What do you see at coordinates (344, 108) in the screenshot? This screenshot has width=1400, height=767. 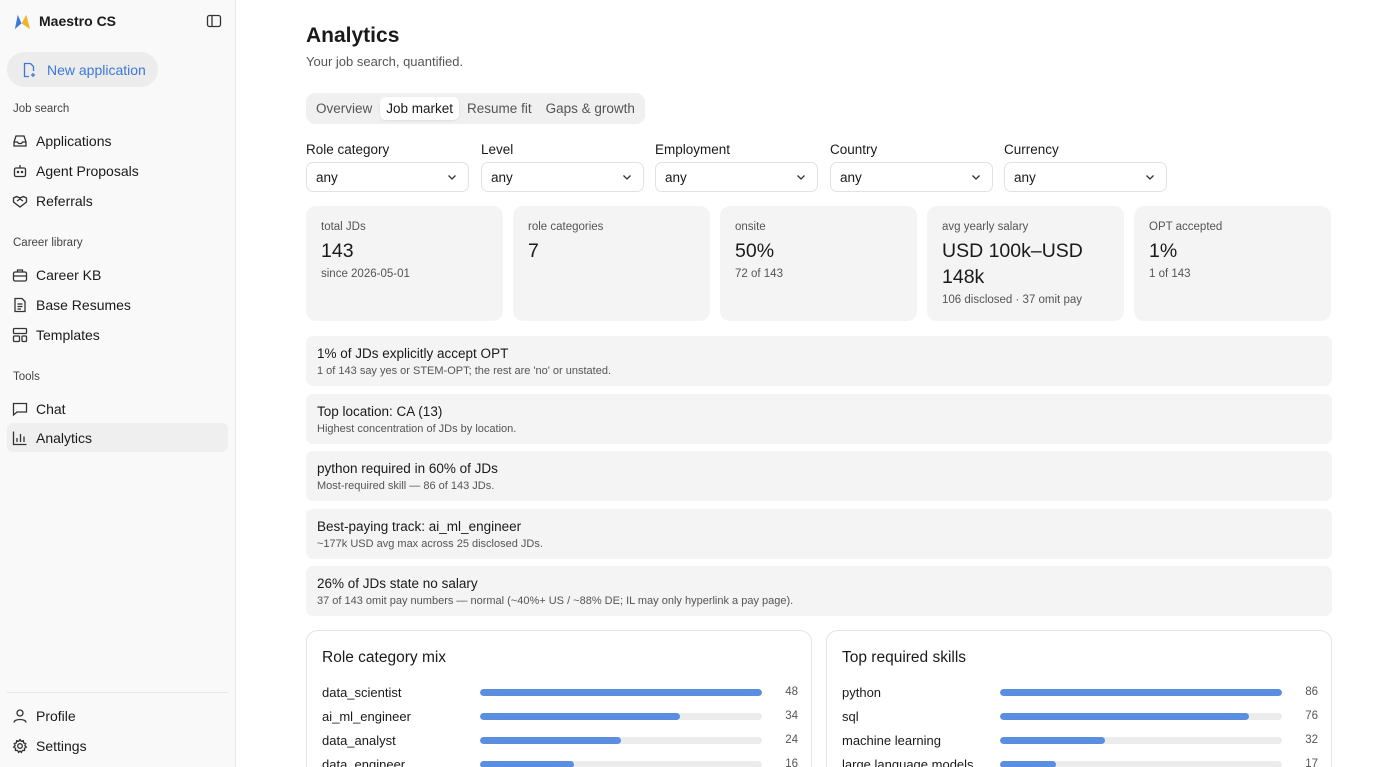 I see `tab-overview: Overview` at bounding box center [344, 108].